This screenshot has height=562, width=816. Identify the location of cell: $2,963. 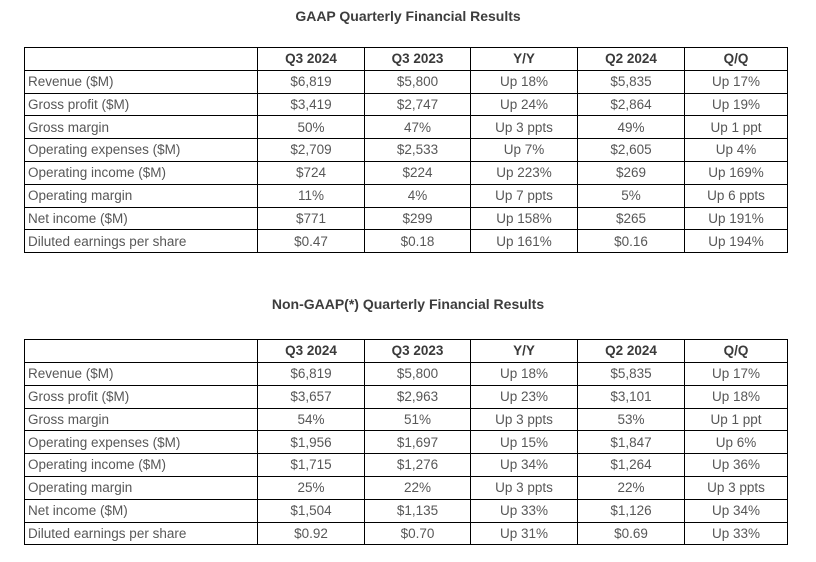
(417, 396).